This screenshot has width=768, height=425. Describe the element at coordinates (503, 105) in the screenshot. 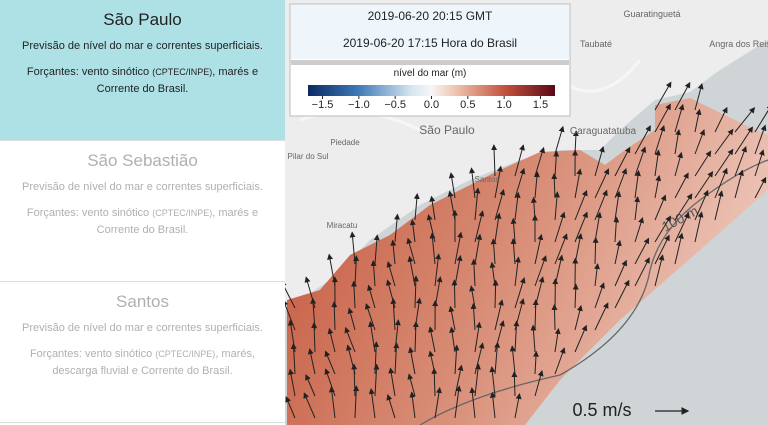

I see `colorbar-tick-label: 1.0` at that location.